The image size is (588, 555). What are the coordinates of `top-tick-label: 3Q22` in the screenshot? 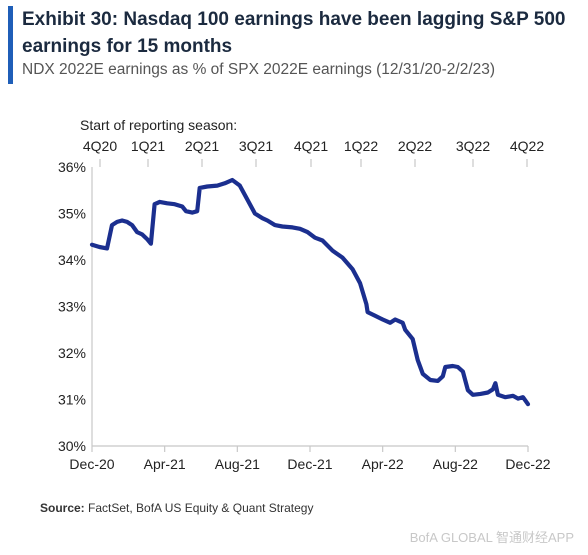 It's located at (473, 146).